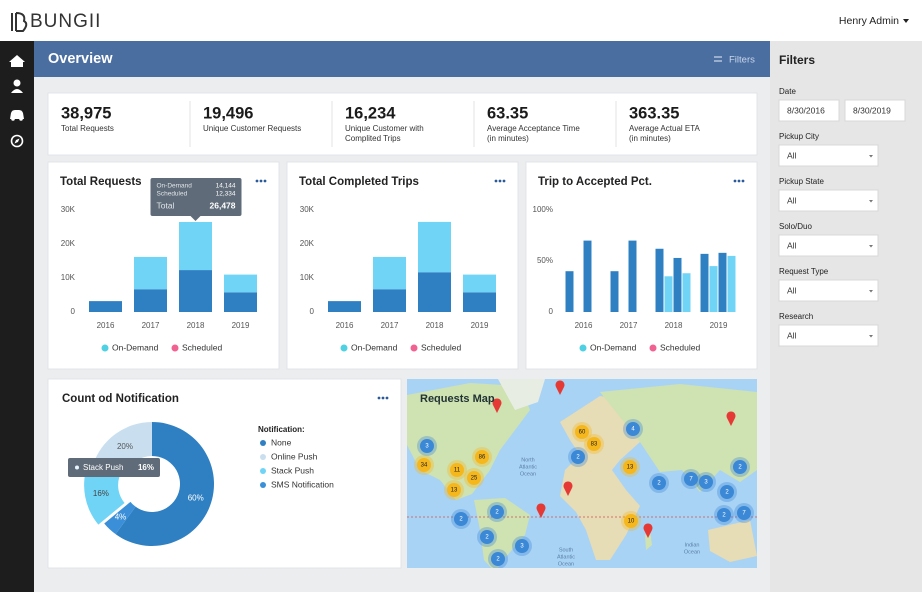 Image resolution: width=922 pixels, height=592 pixels. I want to click on filter-value: 8/30/2016, so click(806, 110).